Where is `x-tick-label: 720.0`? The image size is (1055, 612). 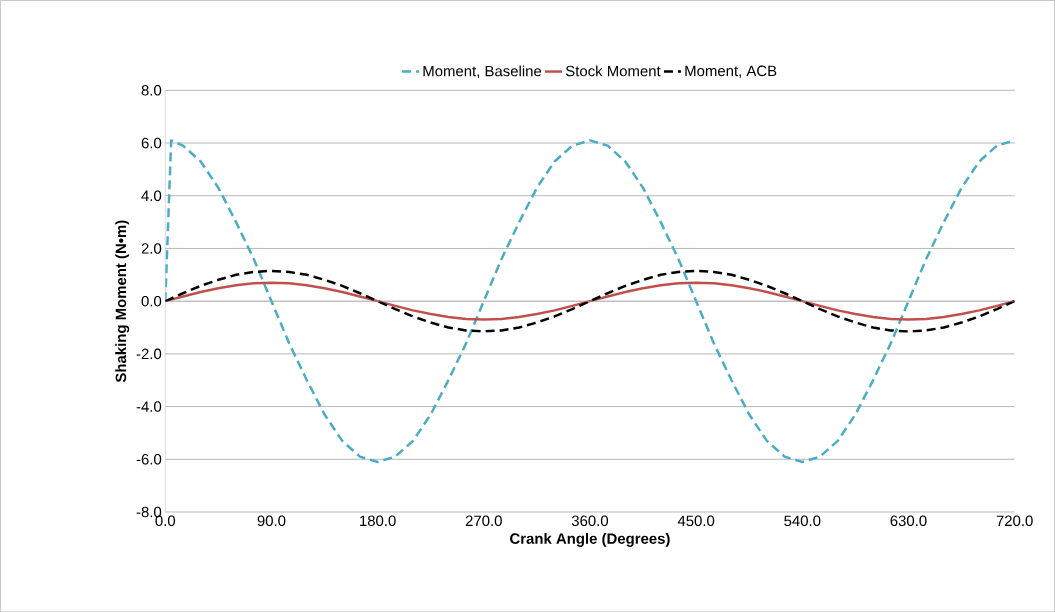
x-tick-label: 720.0 is located at coordinates (1014, 520).